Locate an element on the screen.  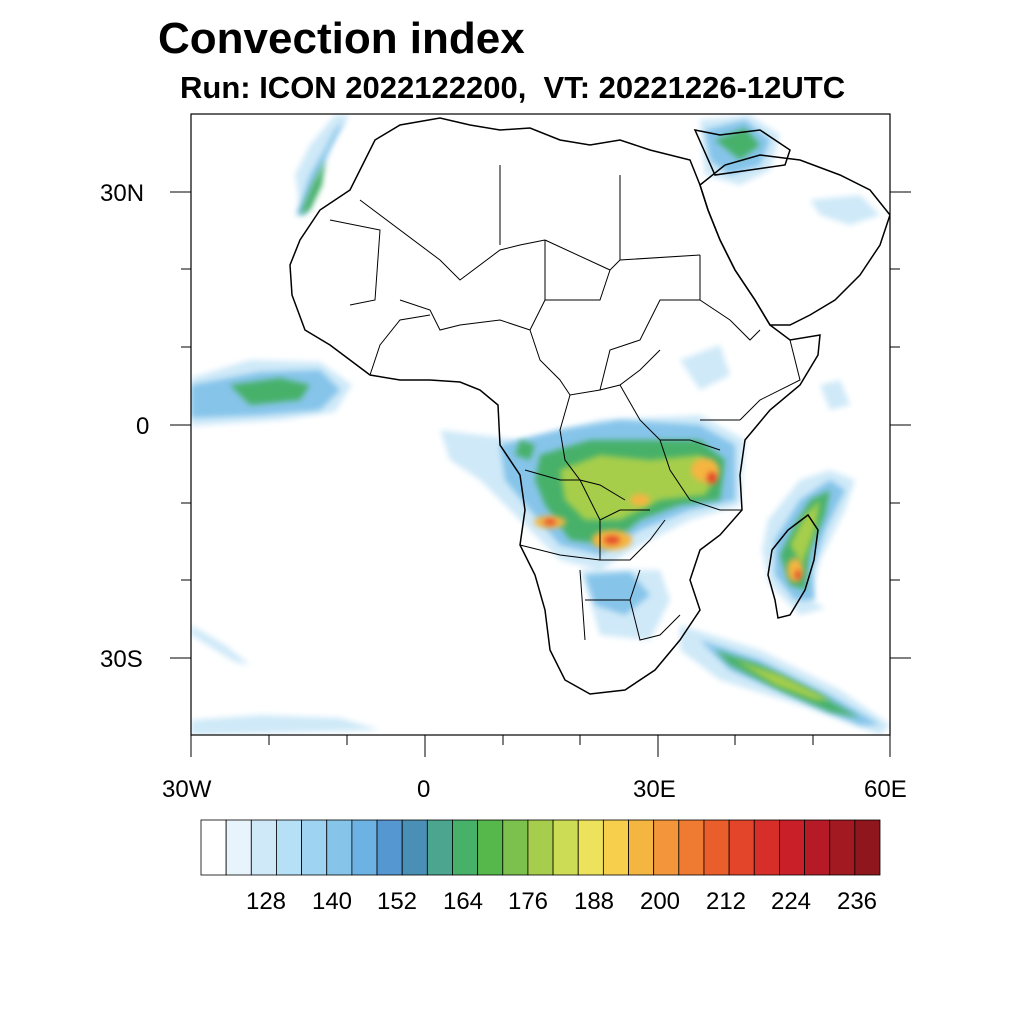
lat-label-30n: 30N is located at coordinates (122, 193).